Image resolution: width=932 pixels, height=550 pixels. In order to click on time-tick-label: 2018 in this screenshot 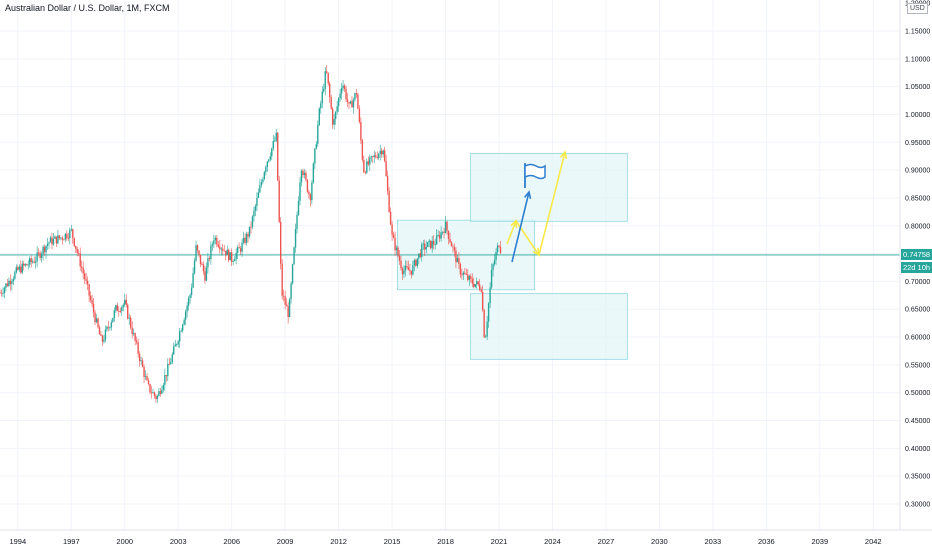, I will do `click(445, 541)`.